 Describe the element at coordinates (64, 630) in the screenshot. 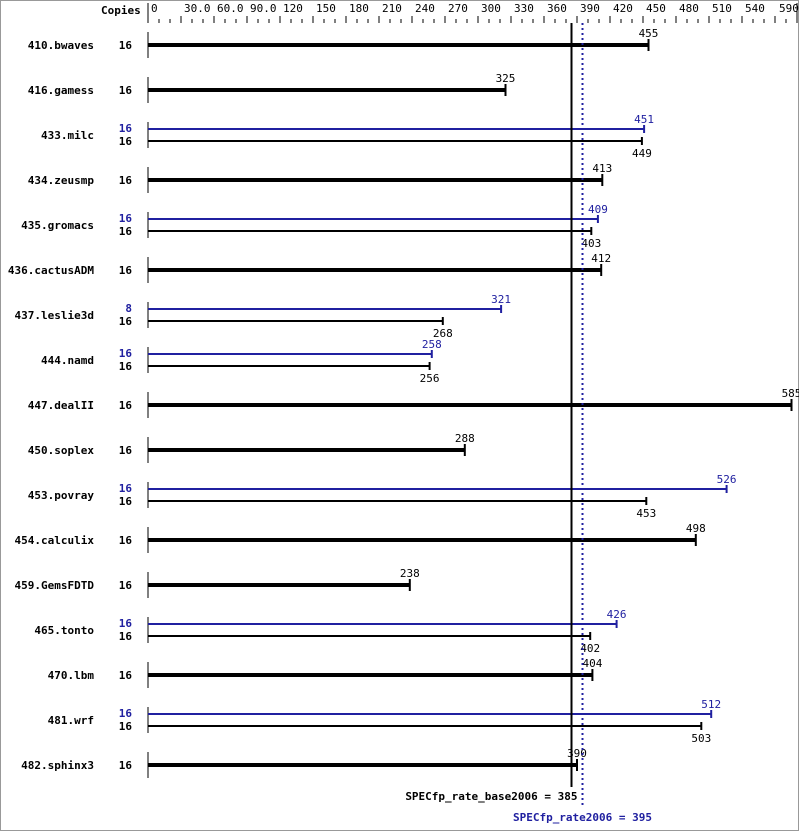

I see `benchmark-label: 465.tonto` at that location.